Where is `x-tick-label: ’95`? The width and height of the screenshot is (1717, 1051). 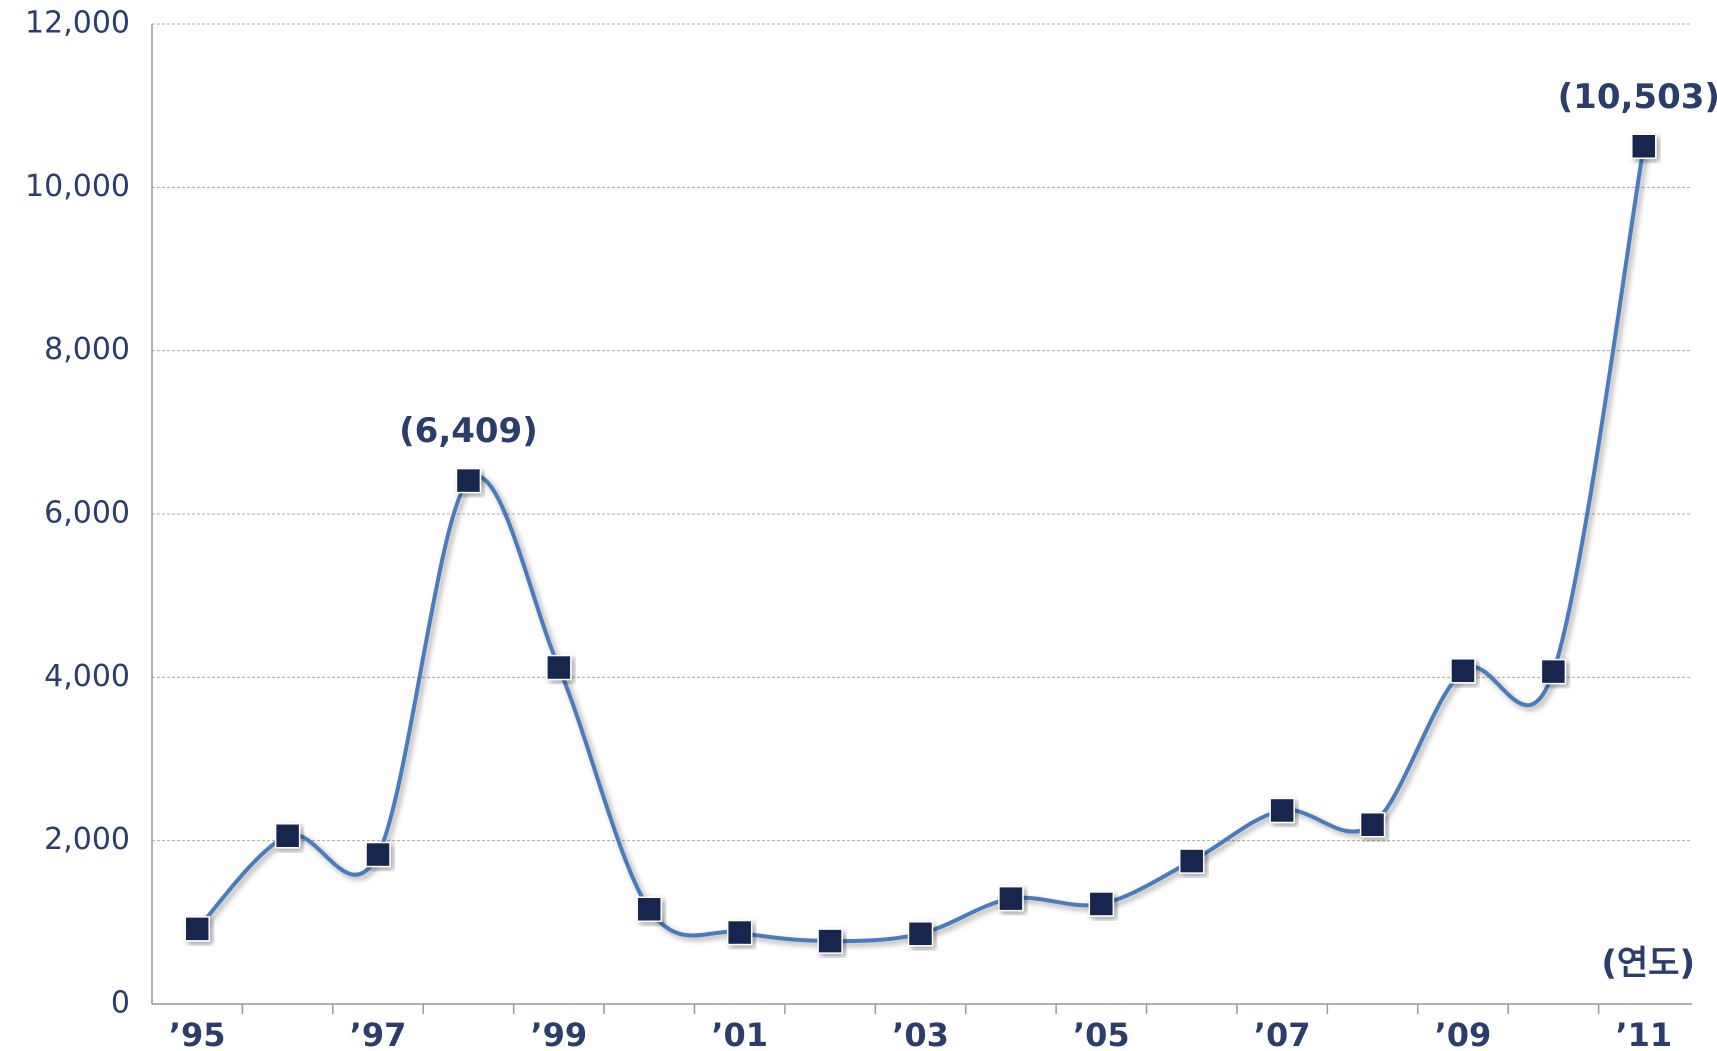 x-tick-label: ’95 is located at coordinates (197, 1033).